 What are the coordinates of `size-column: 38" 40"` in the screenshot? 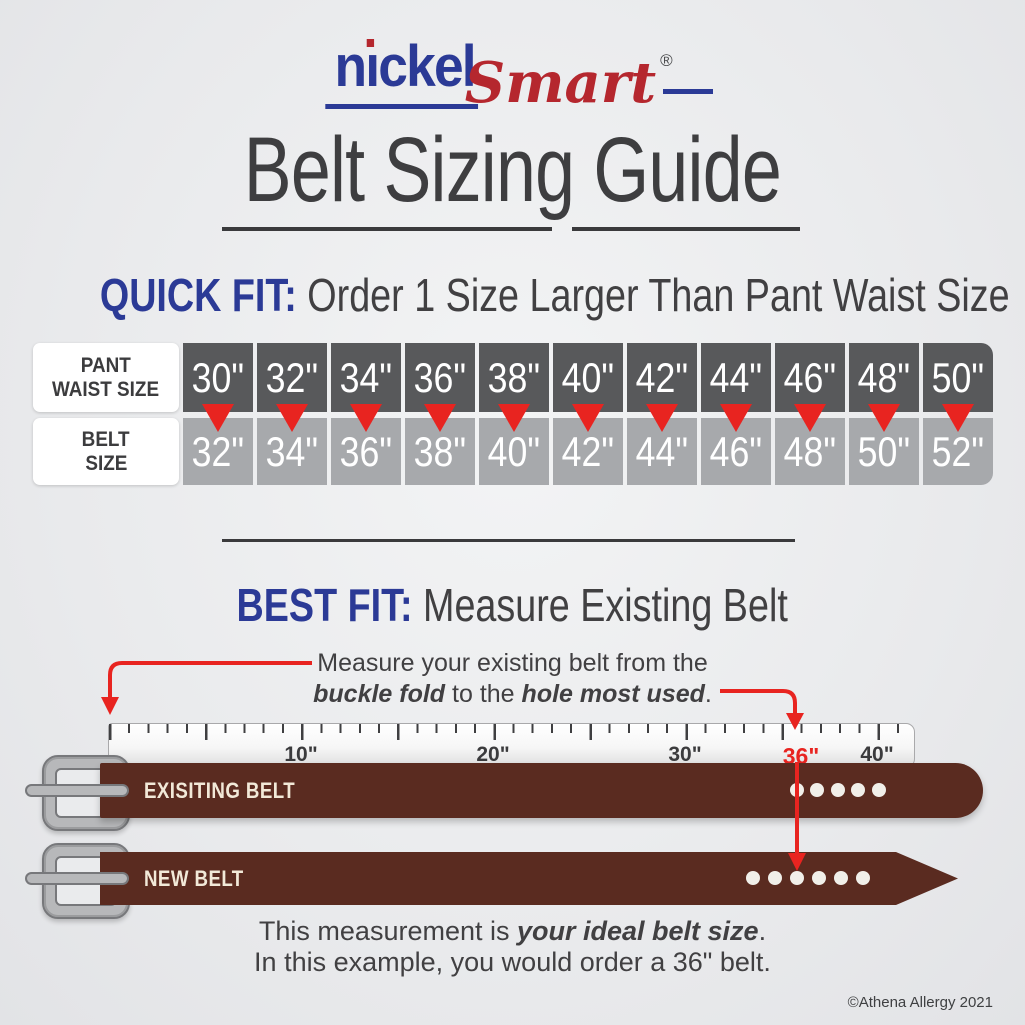 It's located at (514, 414).